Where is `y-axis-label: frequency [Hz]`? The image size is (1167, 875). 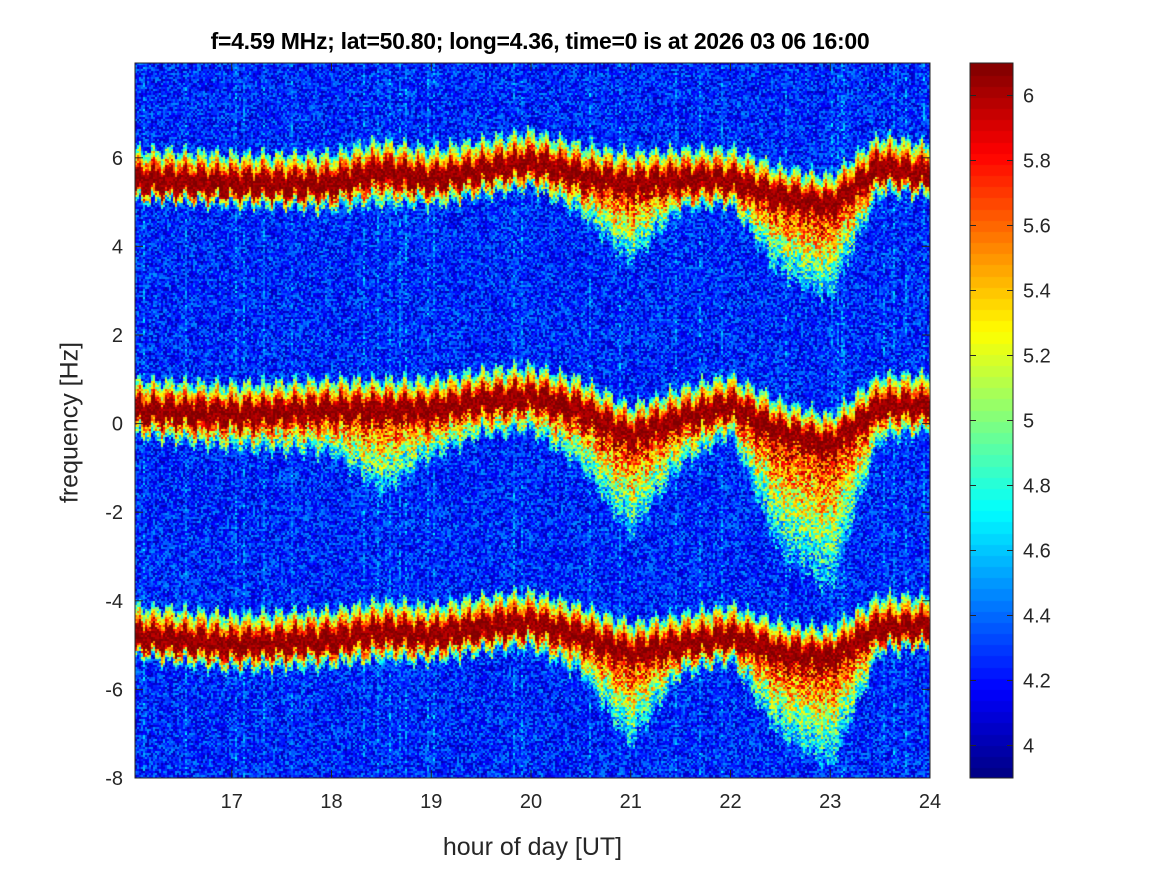
y-axis-label: frequency [Hz] is located at coordinates (69, 422).